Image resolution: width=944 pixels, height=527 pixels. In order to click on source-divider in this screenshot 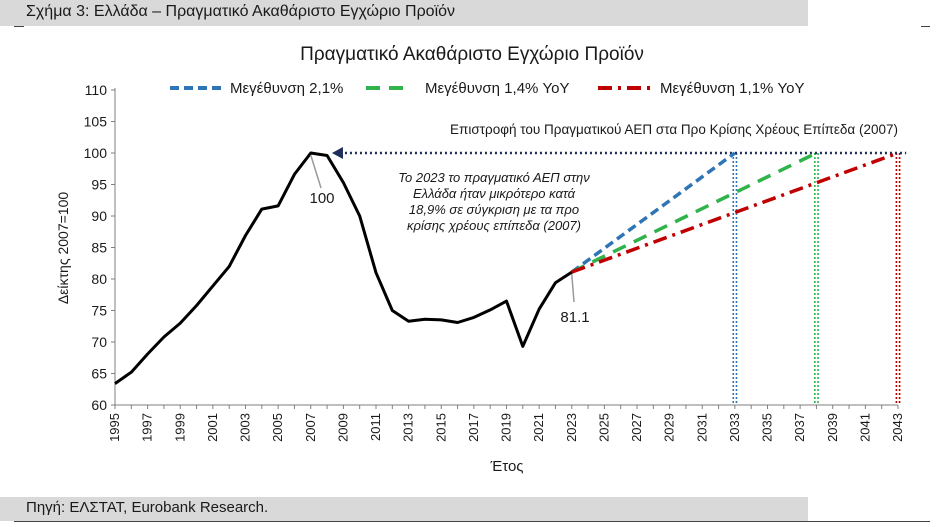, I will do `click(472, 521)`.